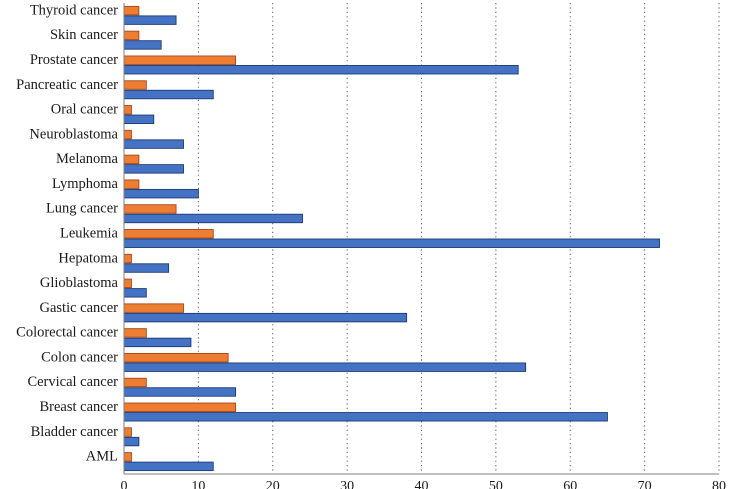 This screenshot has width=730, height=489. What do you see at coordinates (88, 258) in the screenshot?
I see `category-label: Hepatoma` at bounding box center [88, 258].